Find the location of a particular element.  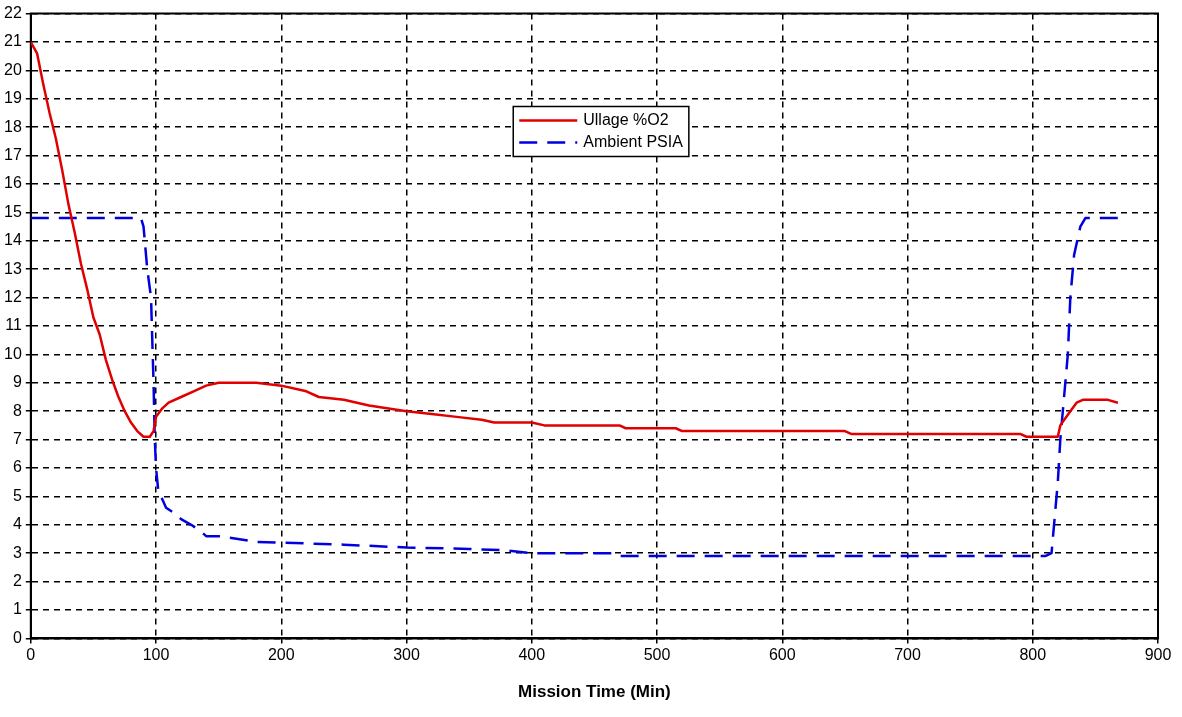

x-tick-label: 800 is located at coordinates (1033, 655).